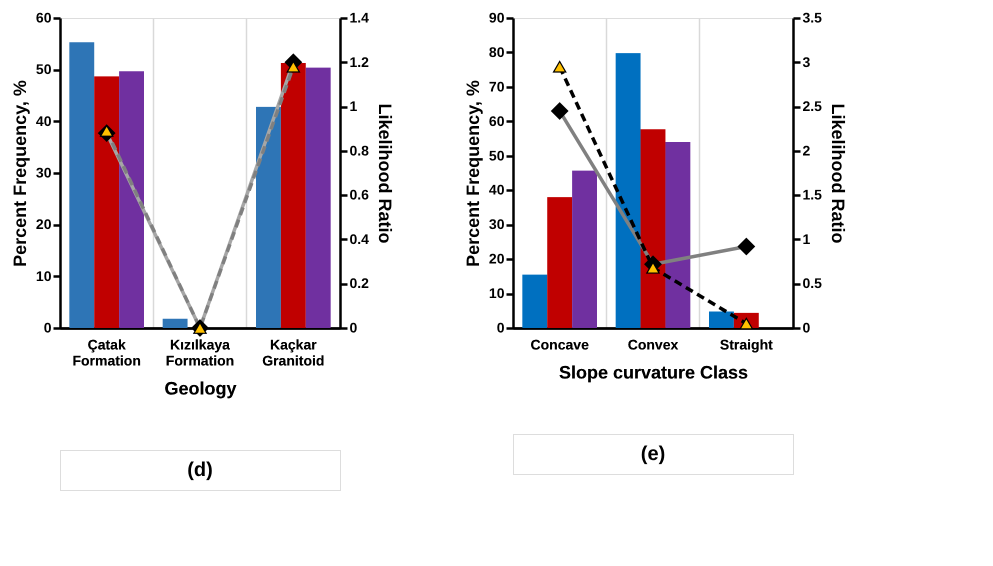  What do you see at coordinates (496, 52) in the screenshot?
I see `y-tick-label: 80` at bounding box center [496, 52].